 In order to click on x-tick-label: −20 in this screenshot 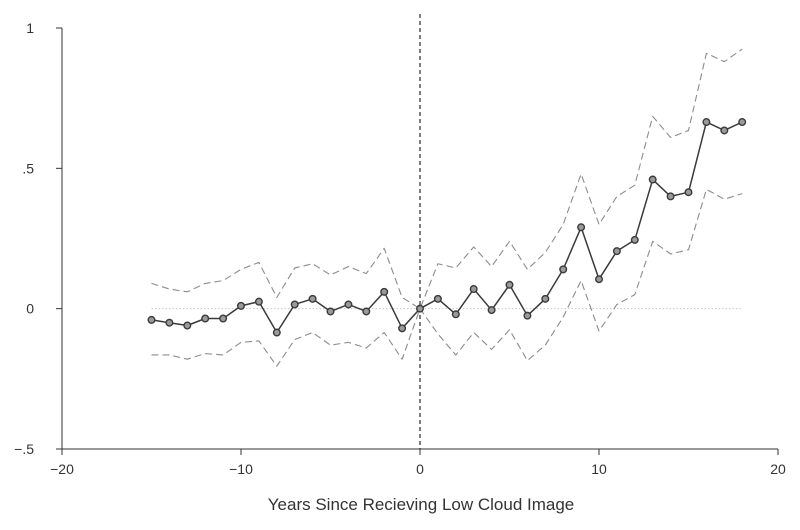, I will do `click(62, 469)`.